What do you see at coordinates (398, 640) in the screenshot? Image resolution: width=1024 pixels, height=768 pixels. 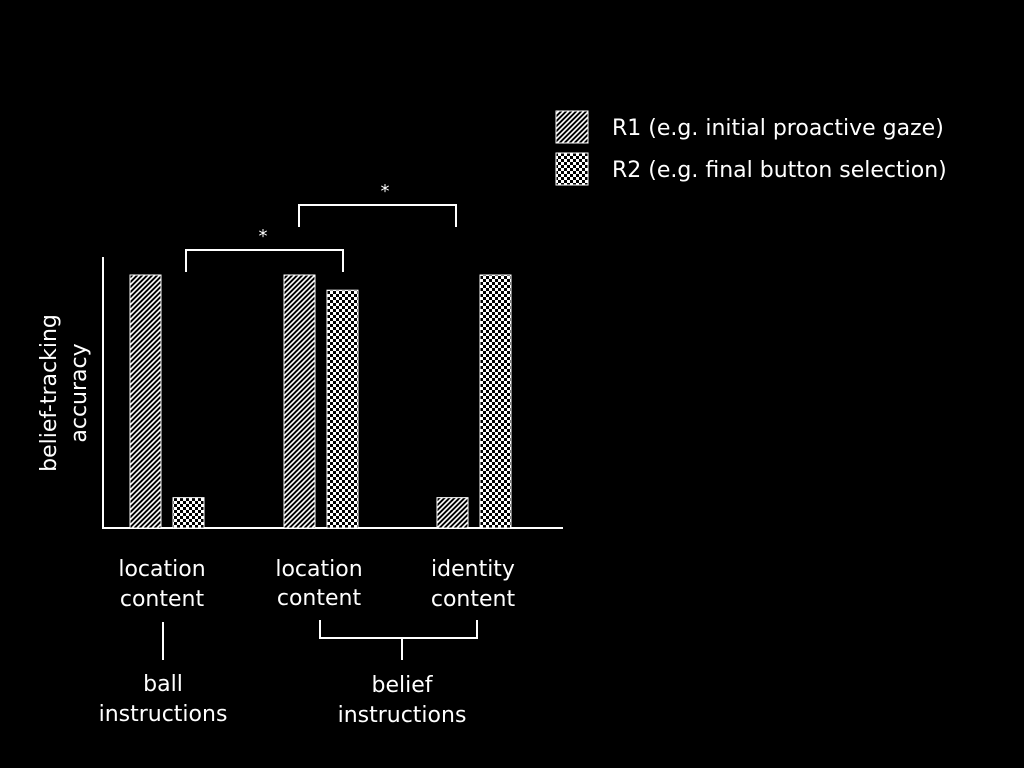 I see `belief-group-bracket` at bounding box center [398, 640].